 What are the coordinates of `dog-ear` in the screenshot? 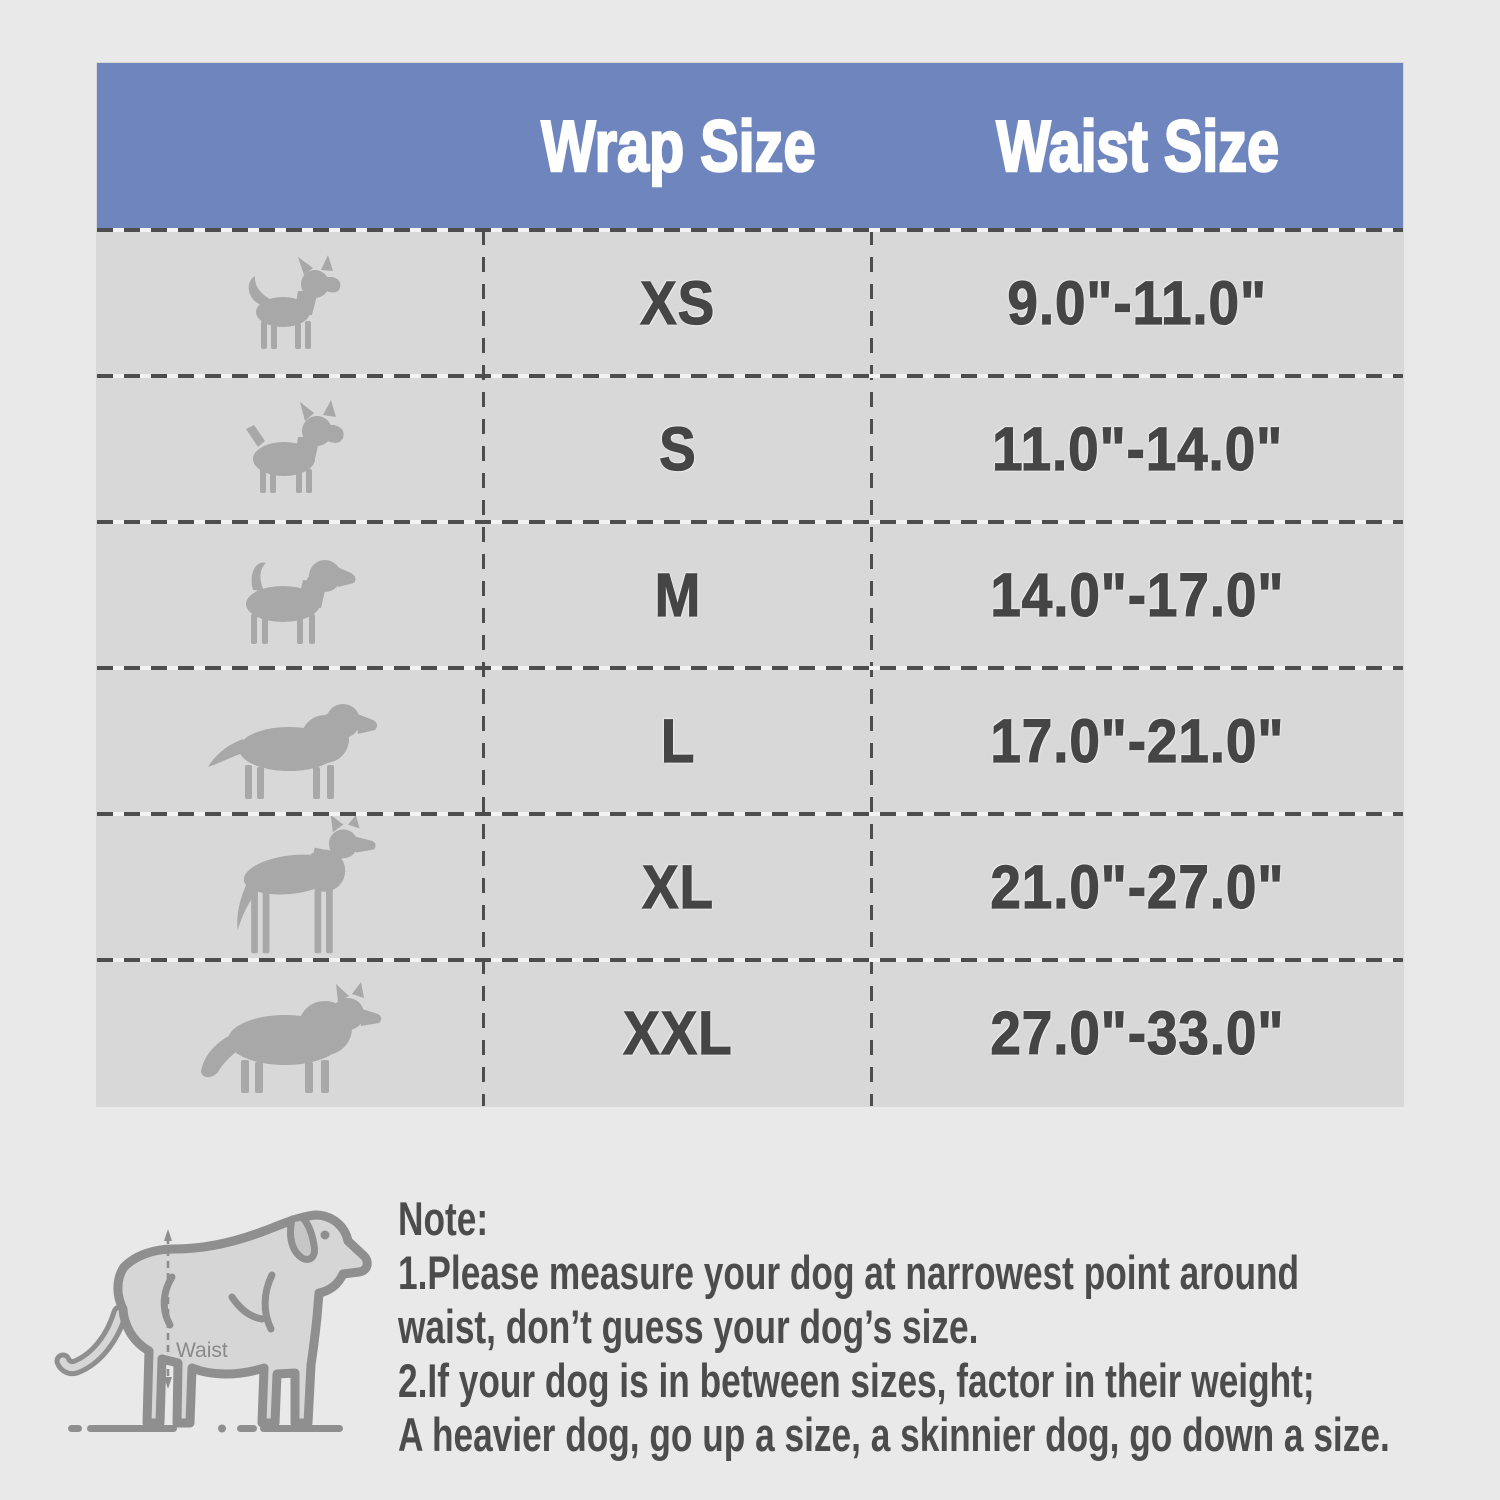 It's located at (302, 1238).